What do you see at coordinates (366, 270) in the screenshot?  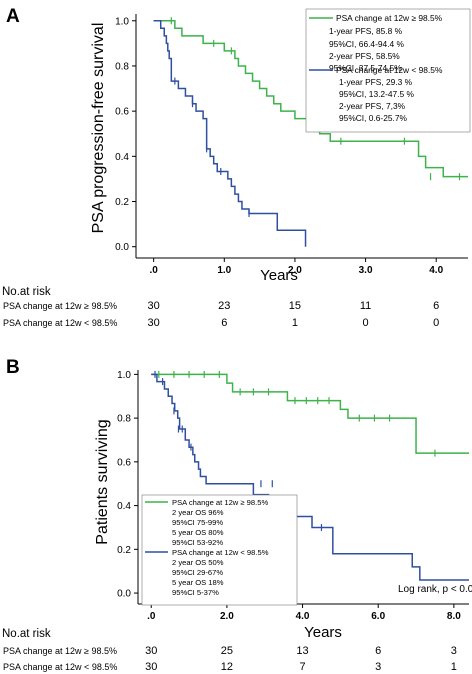 I see `x-tick-label: 3.0` at bounding box center [366, 270].